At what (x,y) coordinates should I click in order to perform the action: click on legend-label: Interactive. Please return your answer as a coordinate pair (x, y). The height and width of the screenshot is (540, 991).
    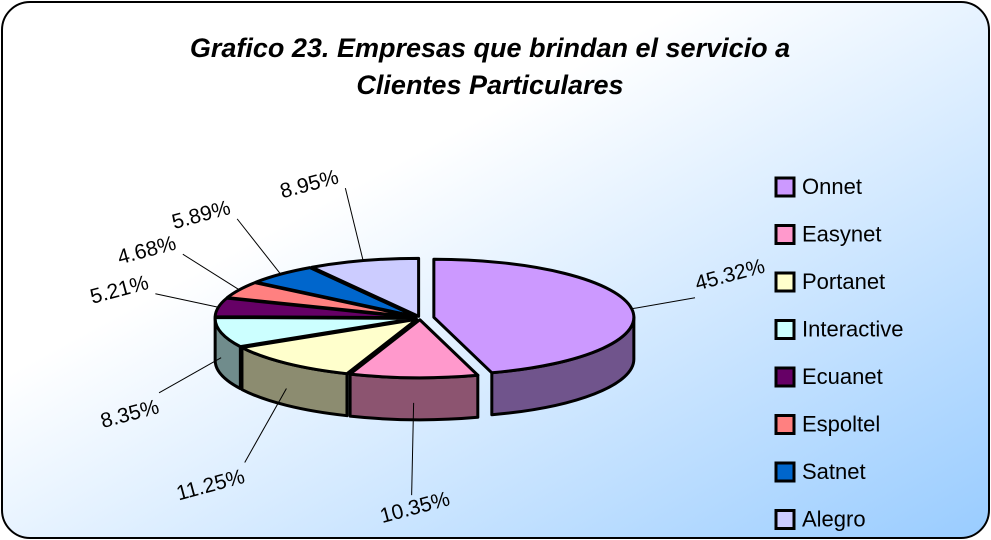
    Looking at the image, I should click on (853, 328).